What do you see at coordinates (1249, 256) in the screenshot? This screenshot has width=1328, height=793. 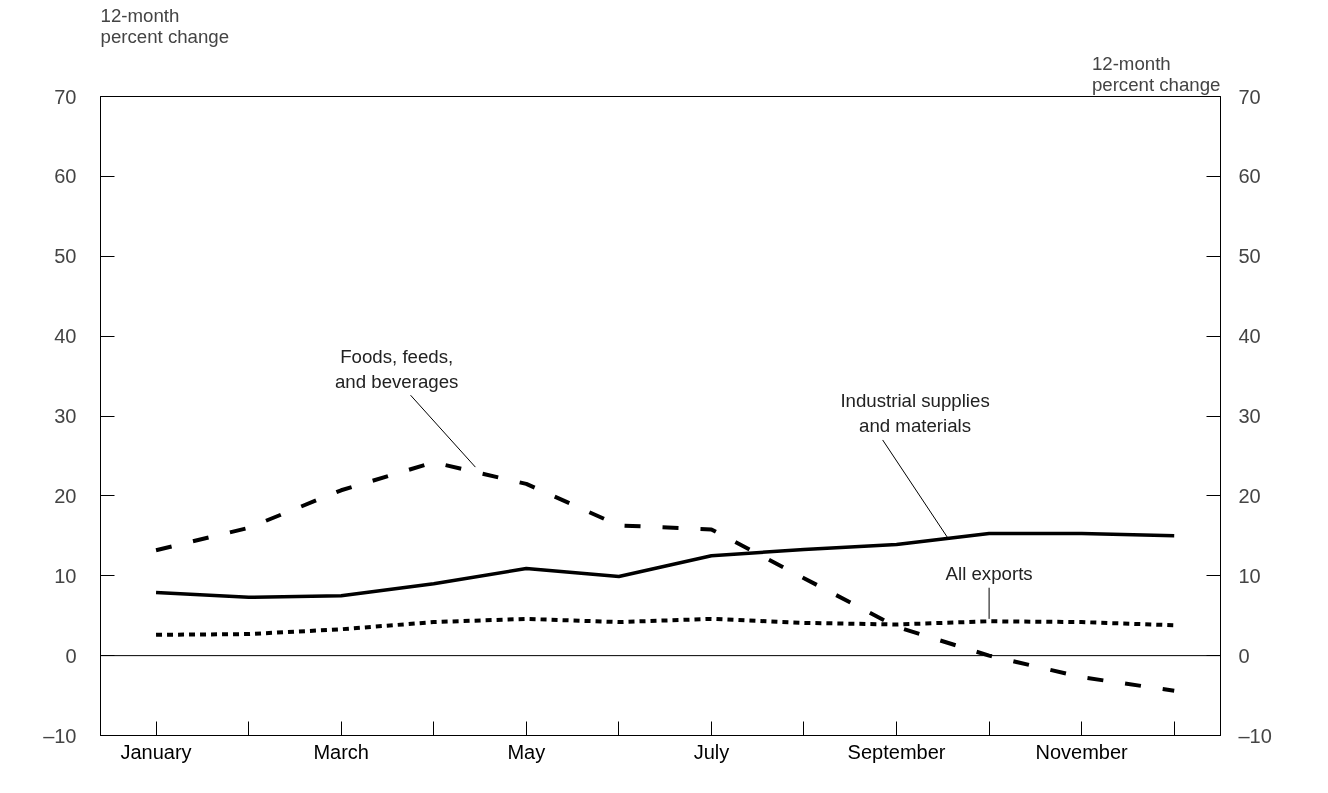 I see `y2-tick-label: 50` at bounding box center [1249, 256].